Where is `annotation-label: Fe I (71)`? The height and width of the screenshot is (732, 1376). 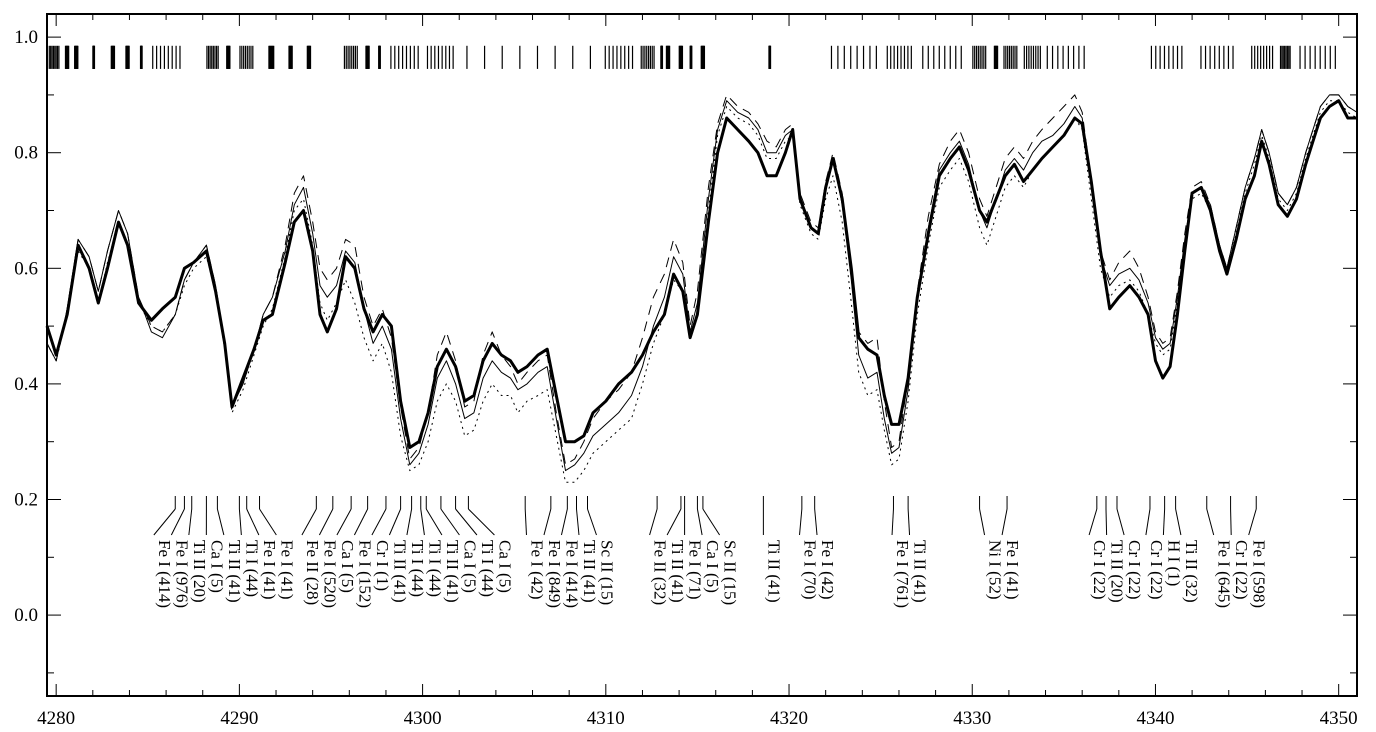 annotation-label: Fe I (71) is located at coordinates (695, 569).